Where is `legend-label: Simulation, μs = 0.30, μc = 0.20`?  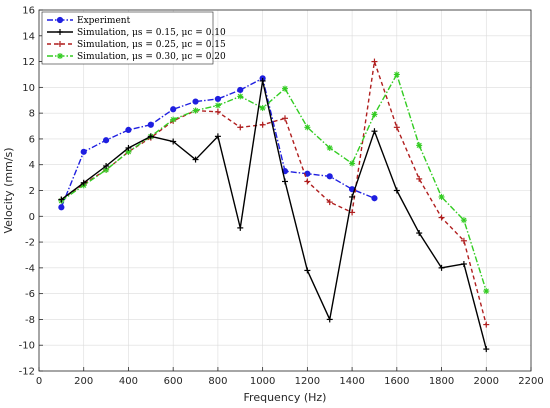
legend-label: Simulation, μs = 0.30, μc = 0.20 is located at coordinates (151, 57).